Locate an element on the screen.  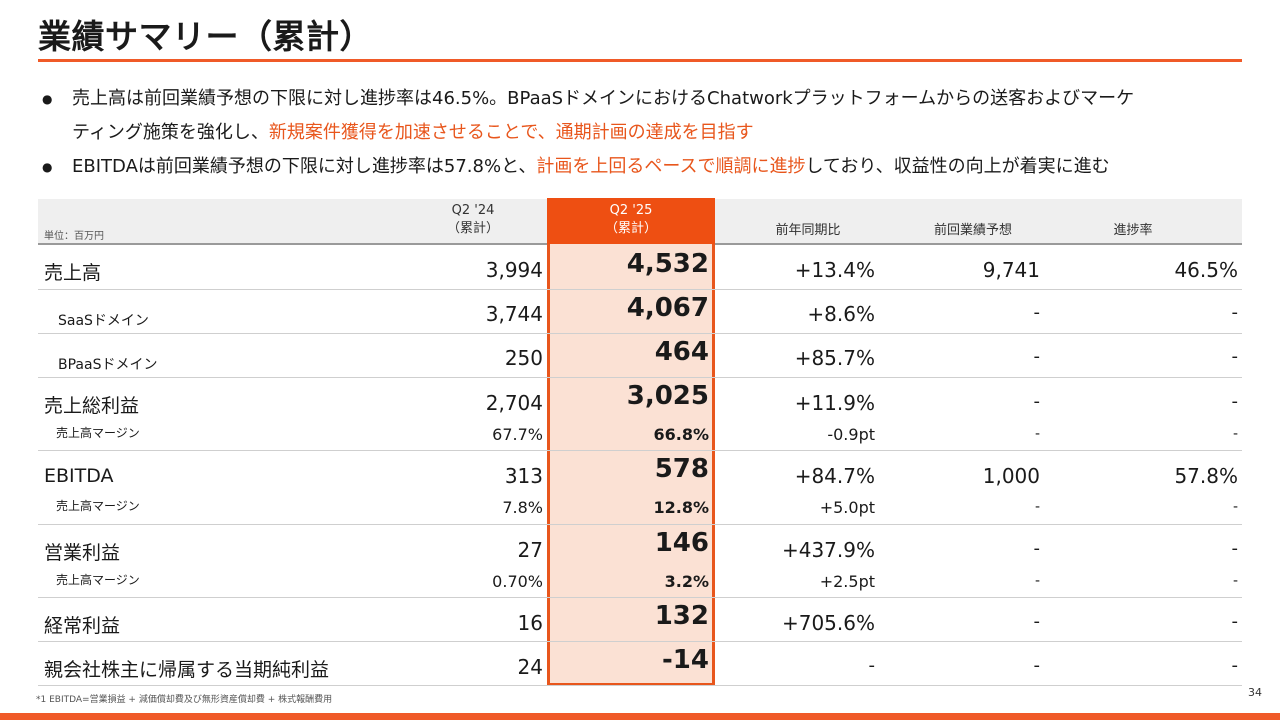
cell-q2-25: 4,067 is located at coordinates (667, 308).